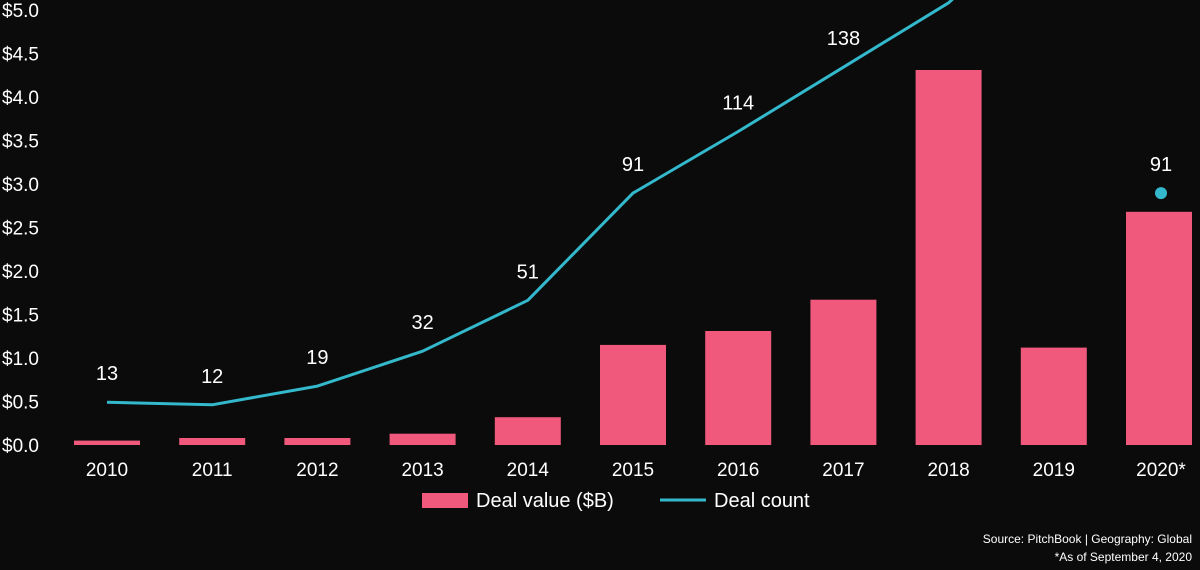 This screenshot has width=1200, height=570. I want to click on deal-count-label: 12, so click(212, 377).